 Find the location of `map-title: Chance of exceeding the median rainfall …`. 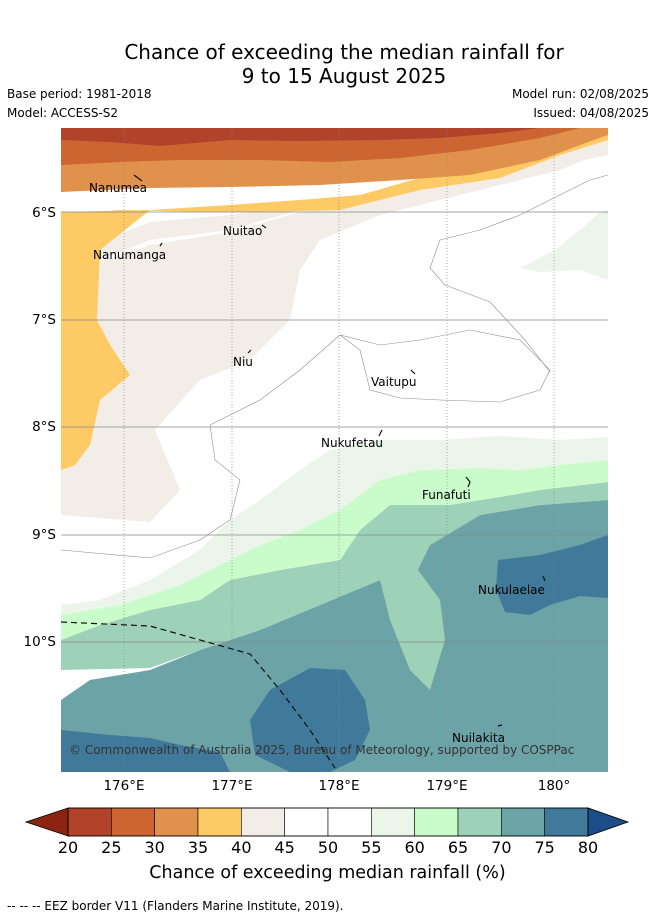

map-title: Chance of exceeding the median rainfall … is located at coordinates (327, 64).